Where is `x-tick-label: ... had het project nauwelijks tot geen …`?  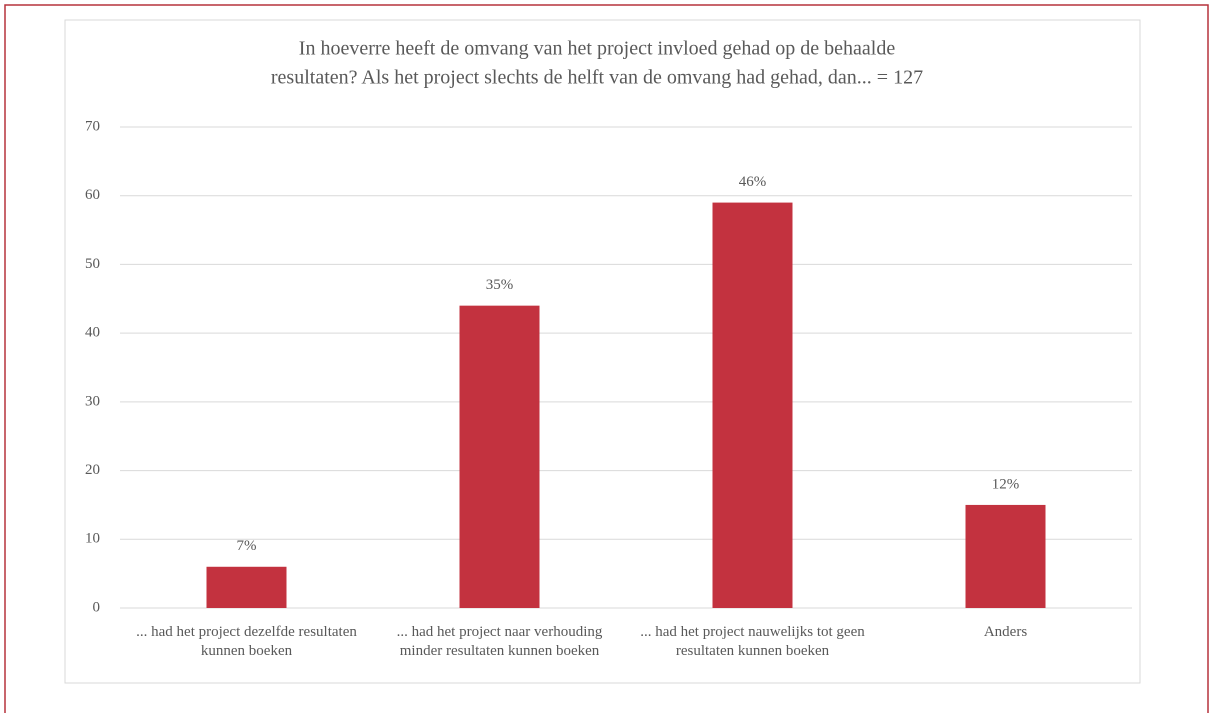
x-tick-label: ... had het project nauwelijks tot geen … is located at coordinates (752, 641).